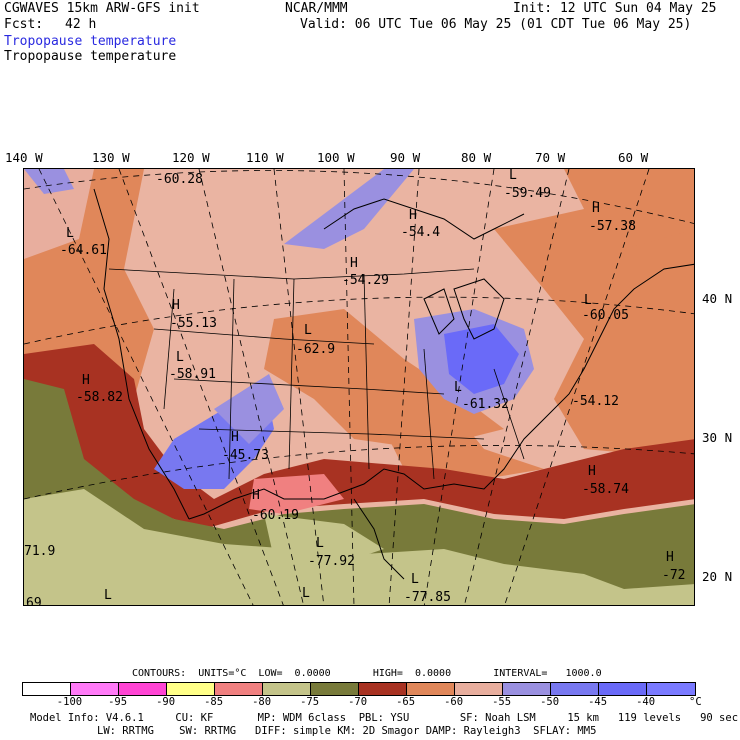  What do you see at coordinates (118, 702) in the screenshot?
I see `colorbar-tick-label: -95` at bounding box center [118, 702].